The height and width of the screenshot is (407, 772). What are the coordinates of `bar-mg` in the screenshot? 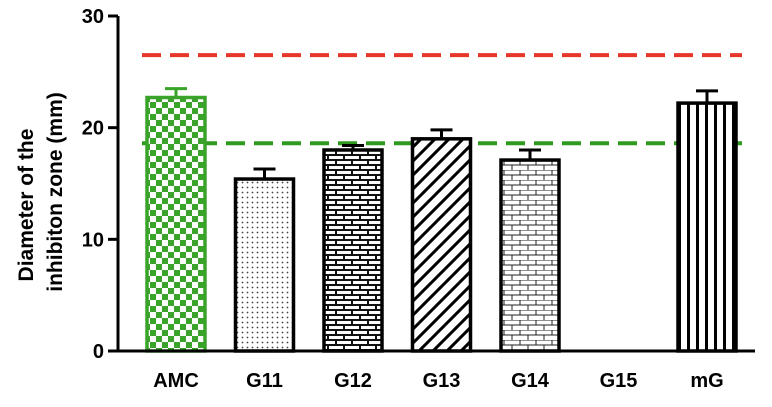 It's located at (707, 227).